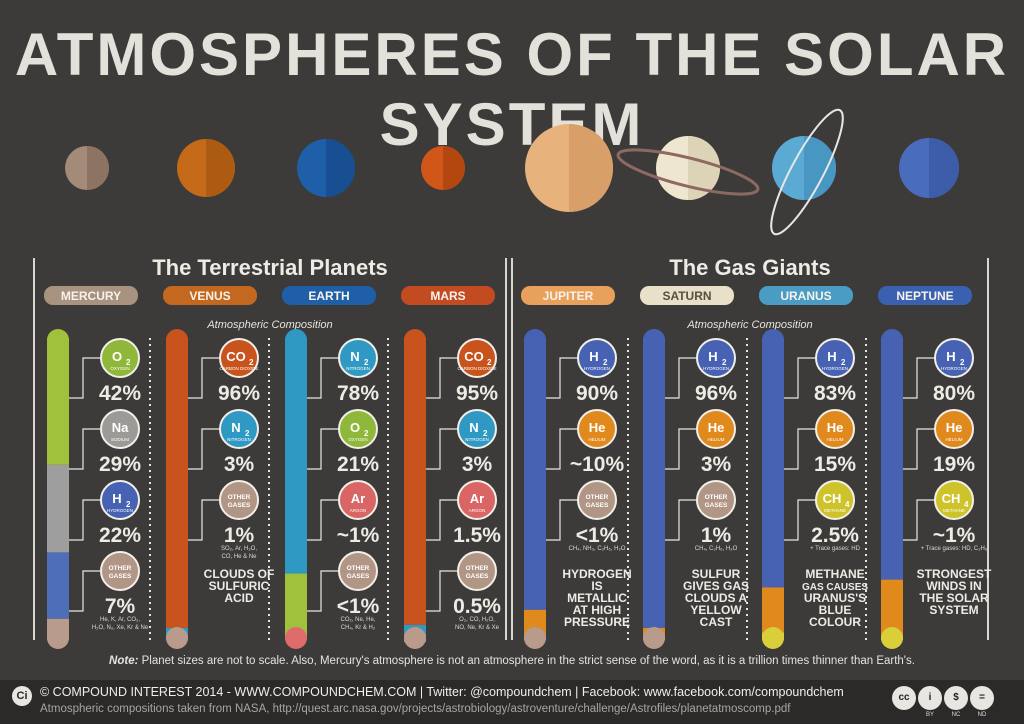 This screenshot has height=724, width=1024. Describe the element at coordinates (117, 356) in the screenshot. I see `gas-symbol: O` at that location.